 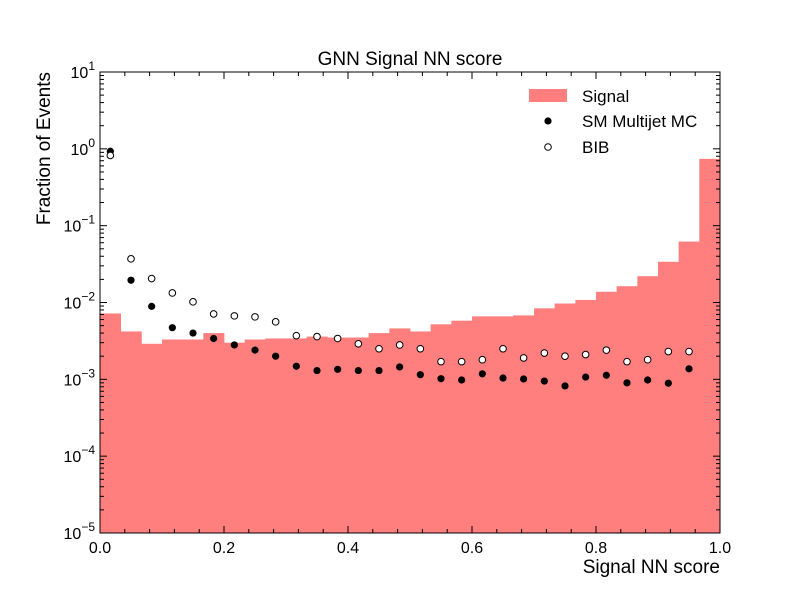 What do you see at coordinates (605, 96) in the screenshot?
I see `legend-label-signal: Signal` at bounding box center [605, 96].